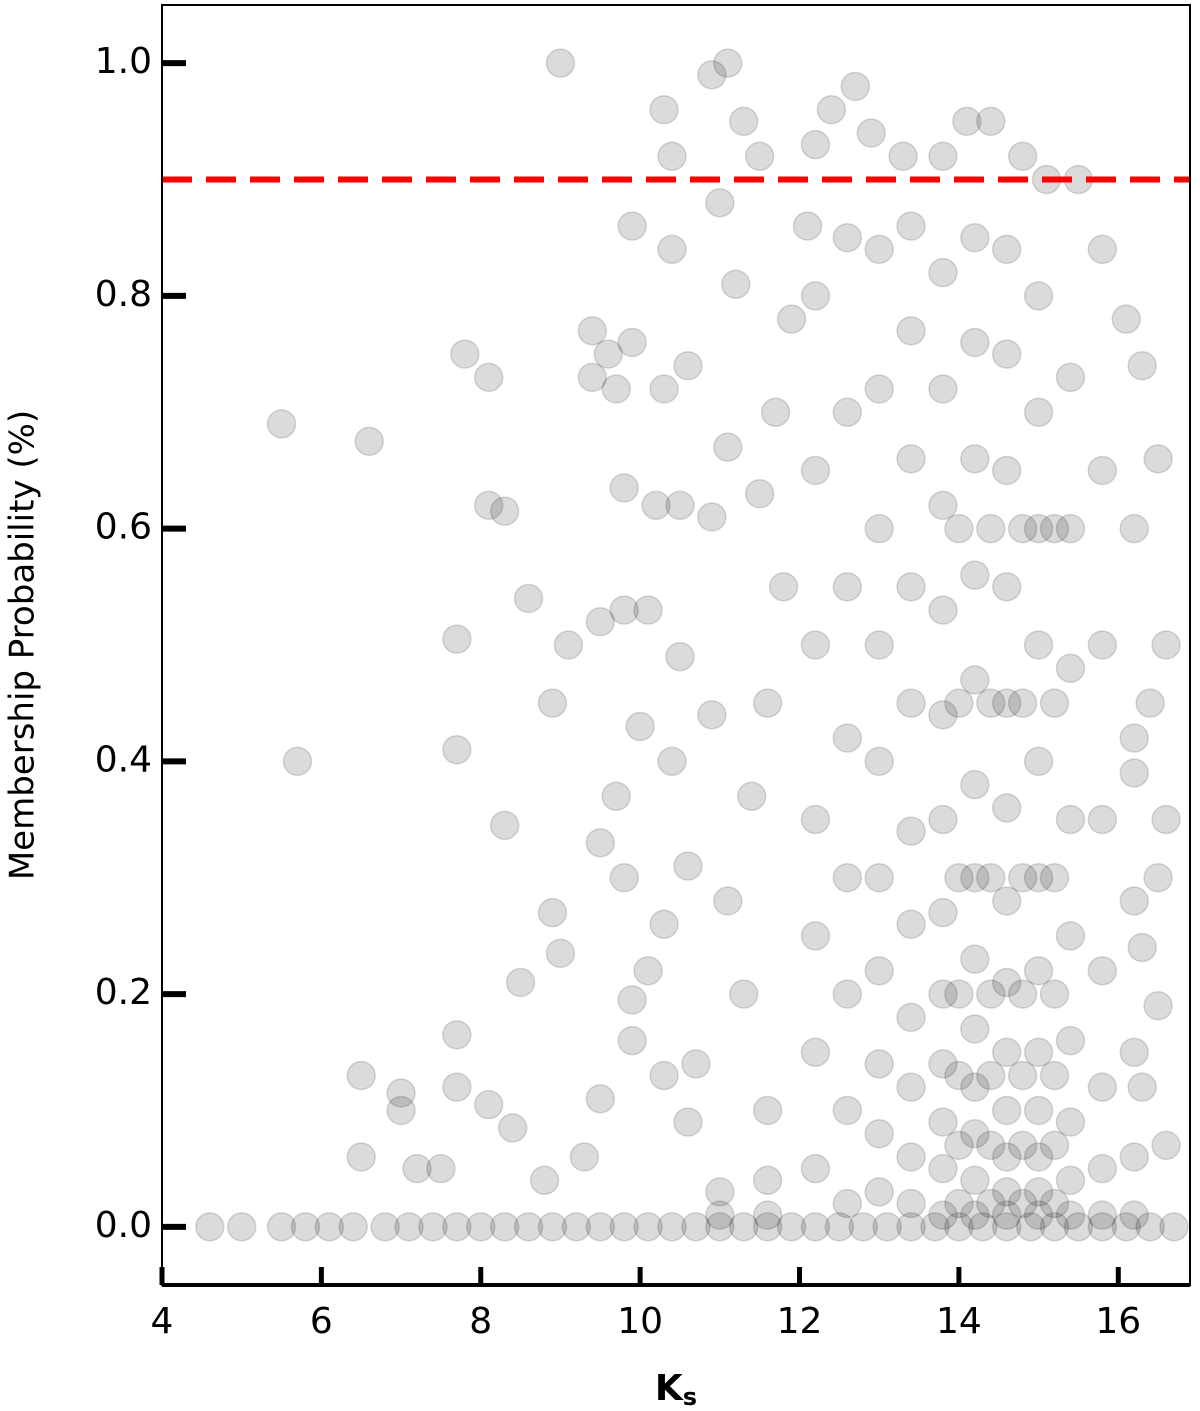 This screenshot has width=1200, height=1411. I want to click on y-tick-label: 0.8, so click(123, 294).